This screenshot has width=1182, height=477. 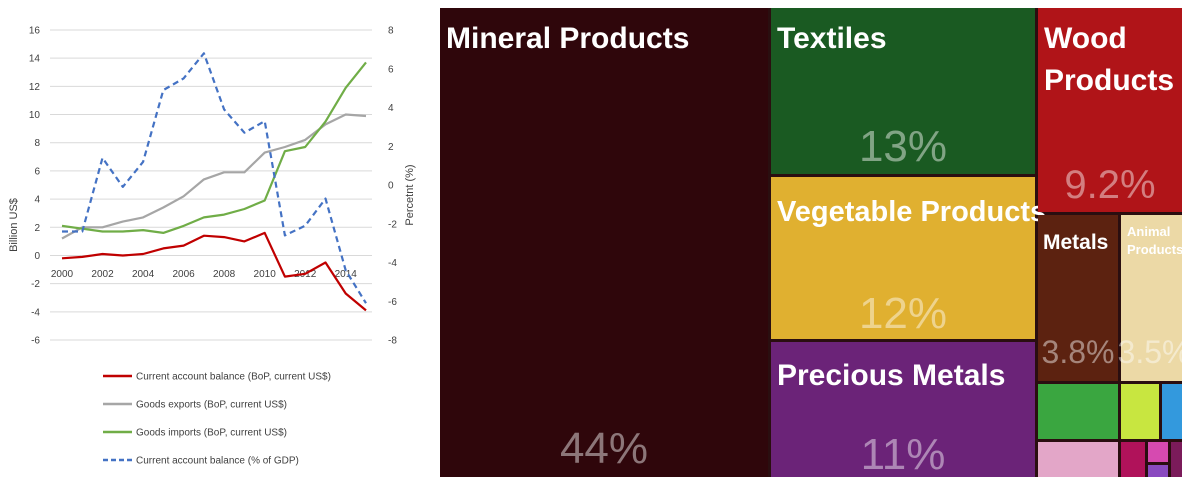 What do you see at coordinates (911, 212) in the screenshot?
I see `treemap-label: Vegetable Products` at bounding box center [911, 212].